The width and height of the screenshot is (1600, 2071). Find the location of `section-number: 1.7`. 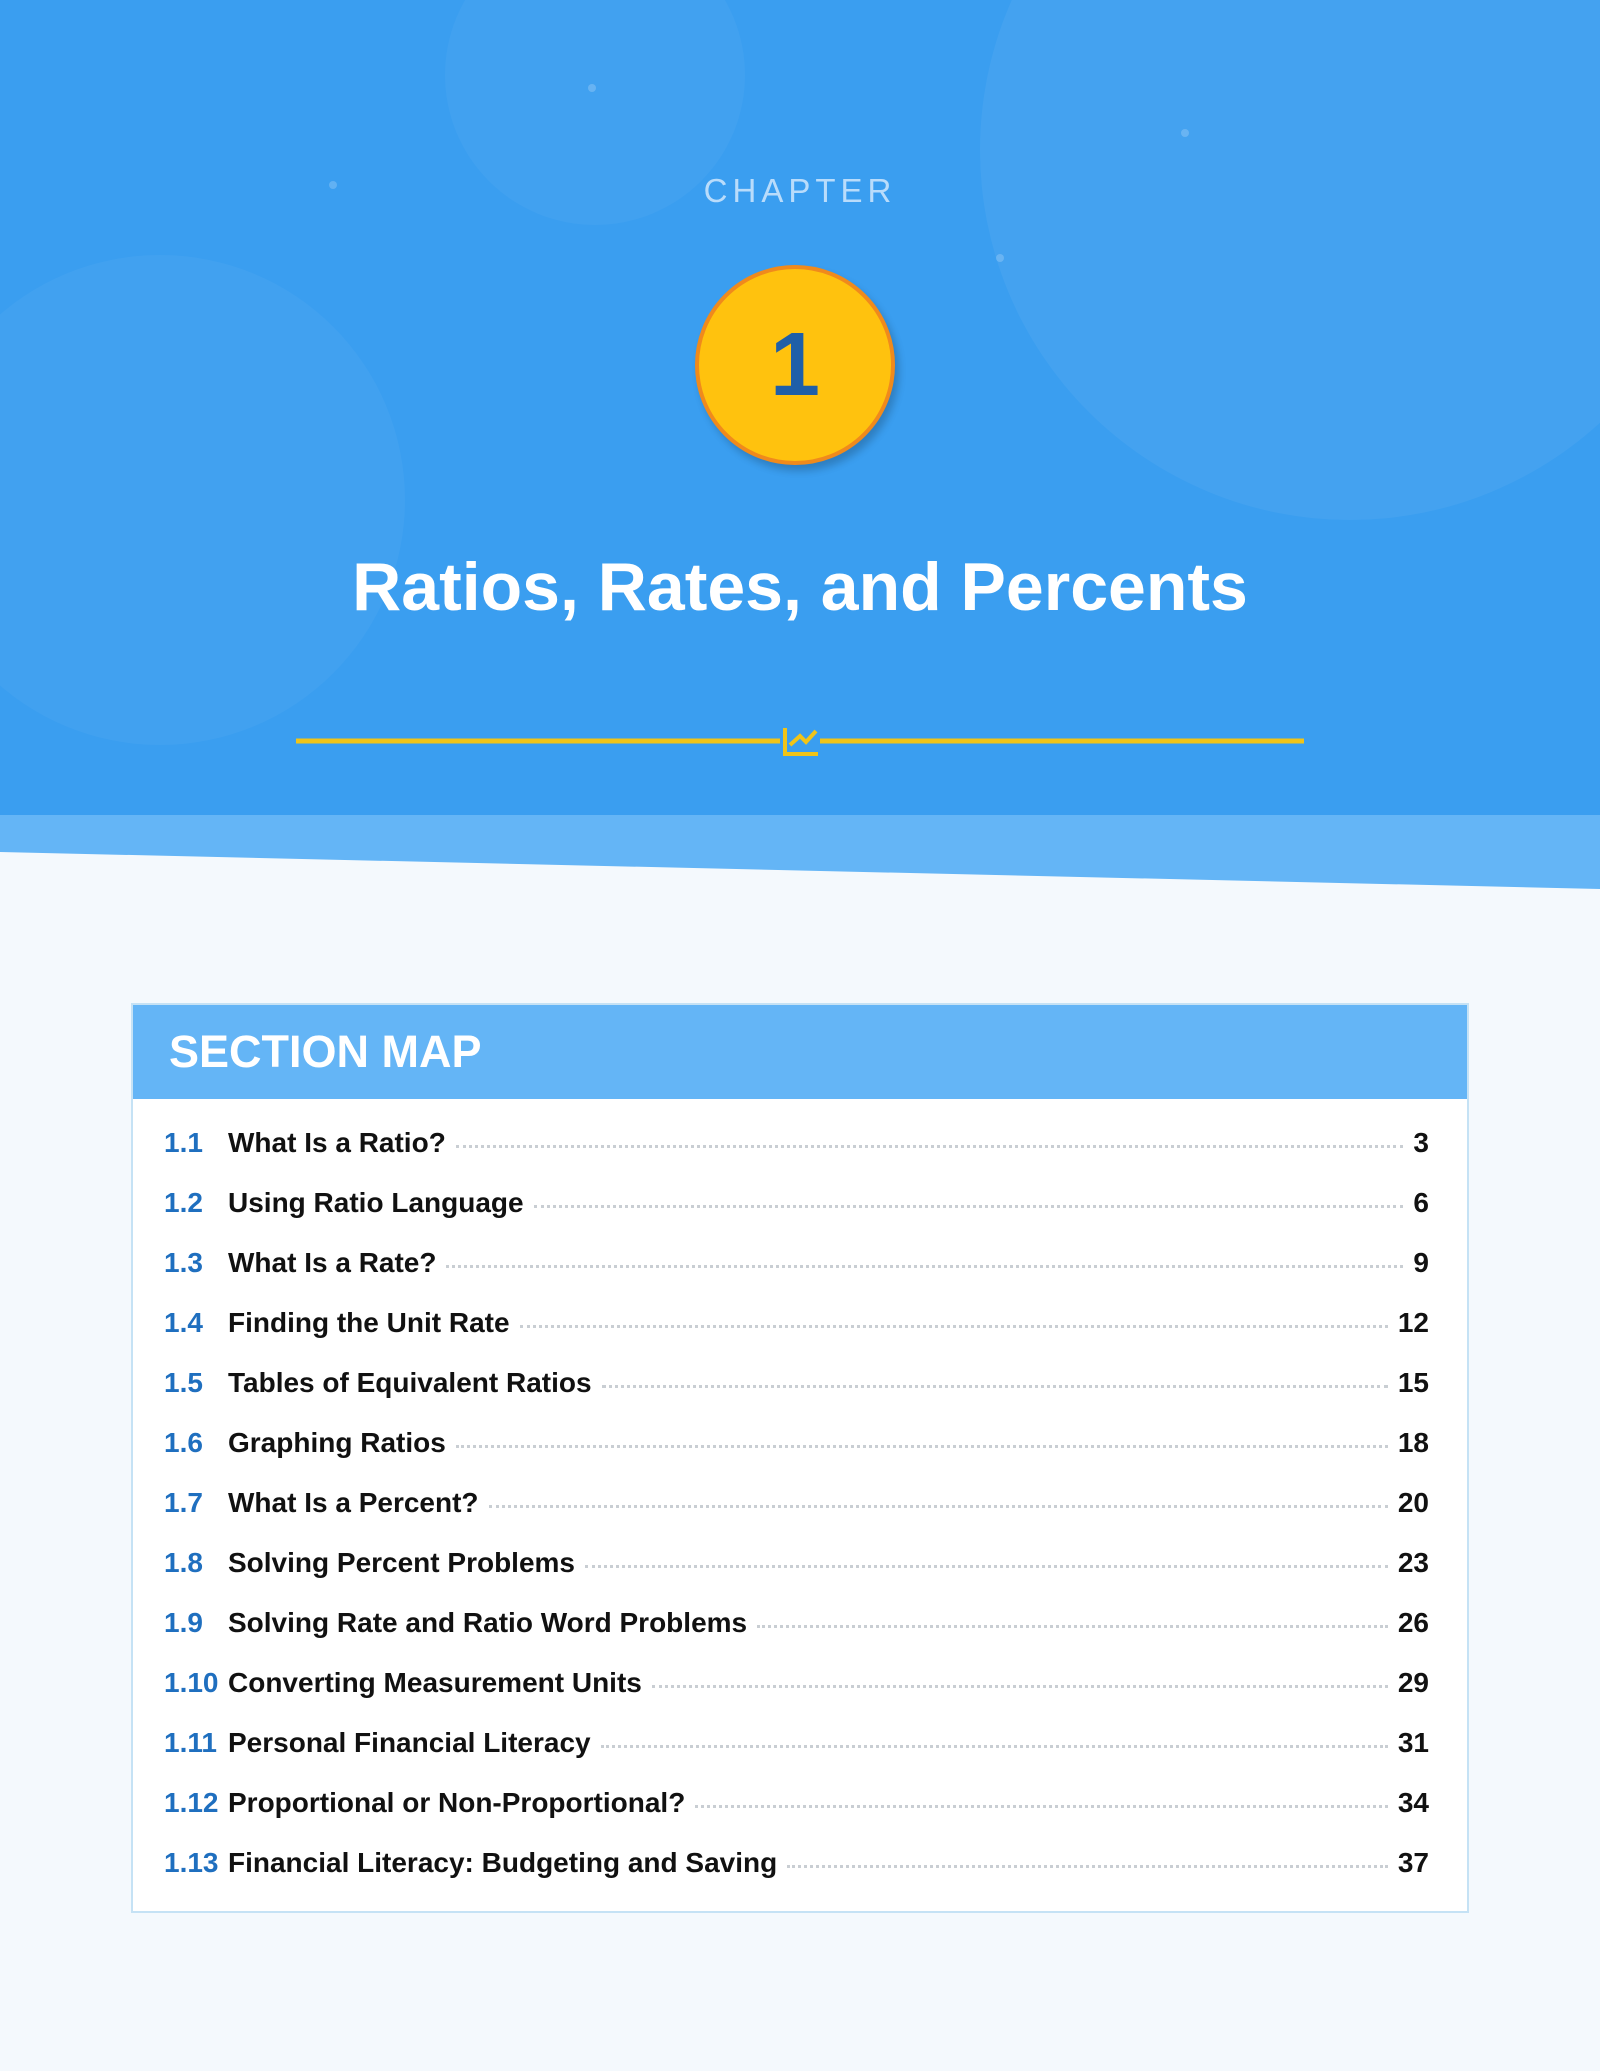

section-number: 1.7 is located at coordinates (183, 1502).